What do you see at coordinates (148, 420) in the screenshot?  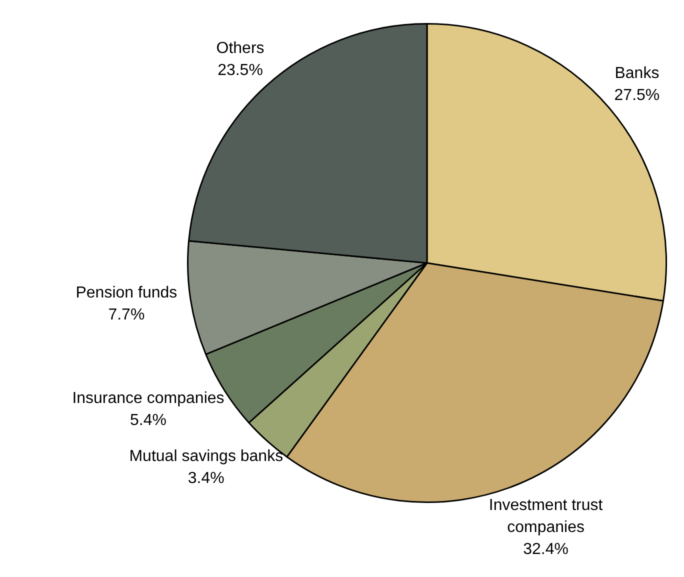 I see `data-label: 5.4%` at bounding box center [148, 420].